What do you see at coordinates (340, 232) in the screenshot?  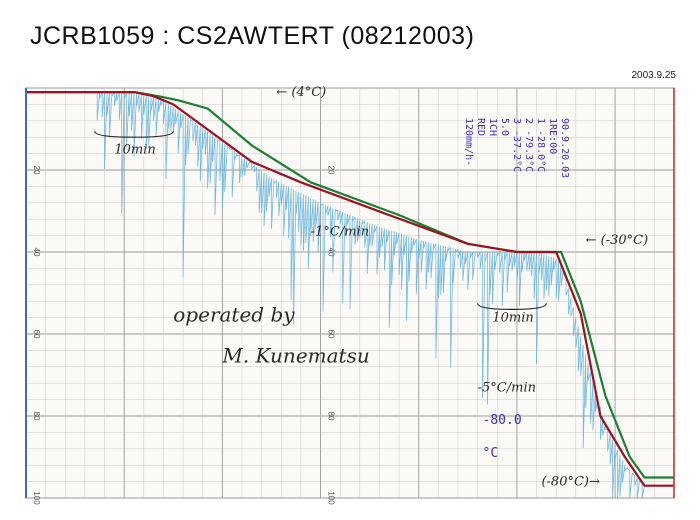 I see `annotation-label: -1°C/min` at bounding box center [340, 232].